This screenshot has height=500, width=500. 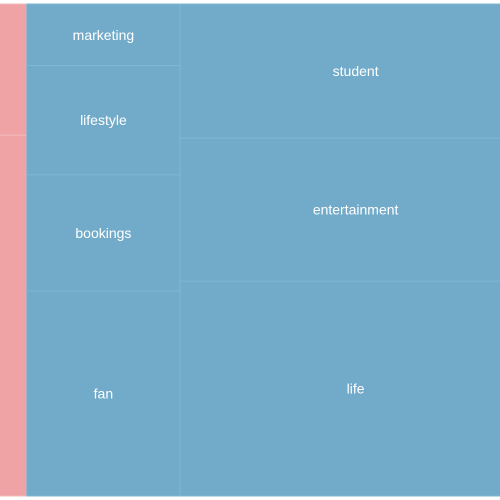 I want to click on tile-label-fan: fan, so click(x=103, y=394).